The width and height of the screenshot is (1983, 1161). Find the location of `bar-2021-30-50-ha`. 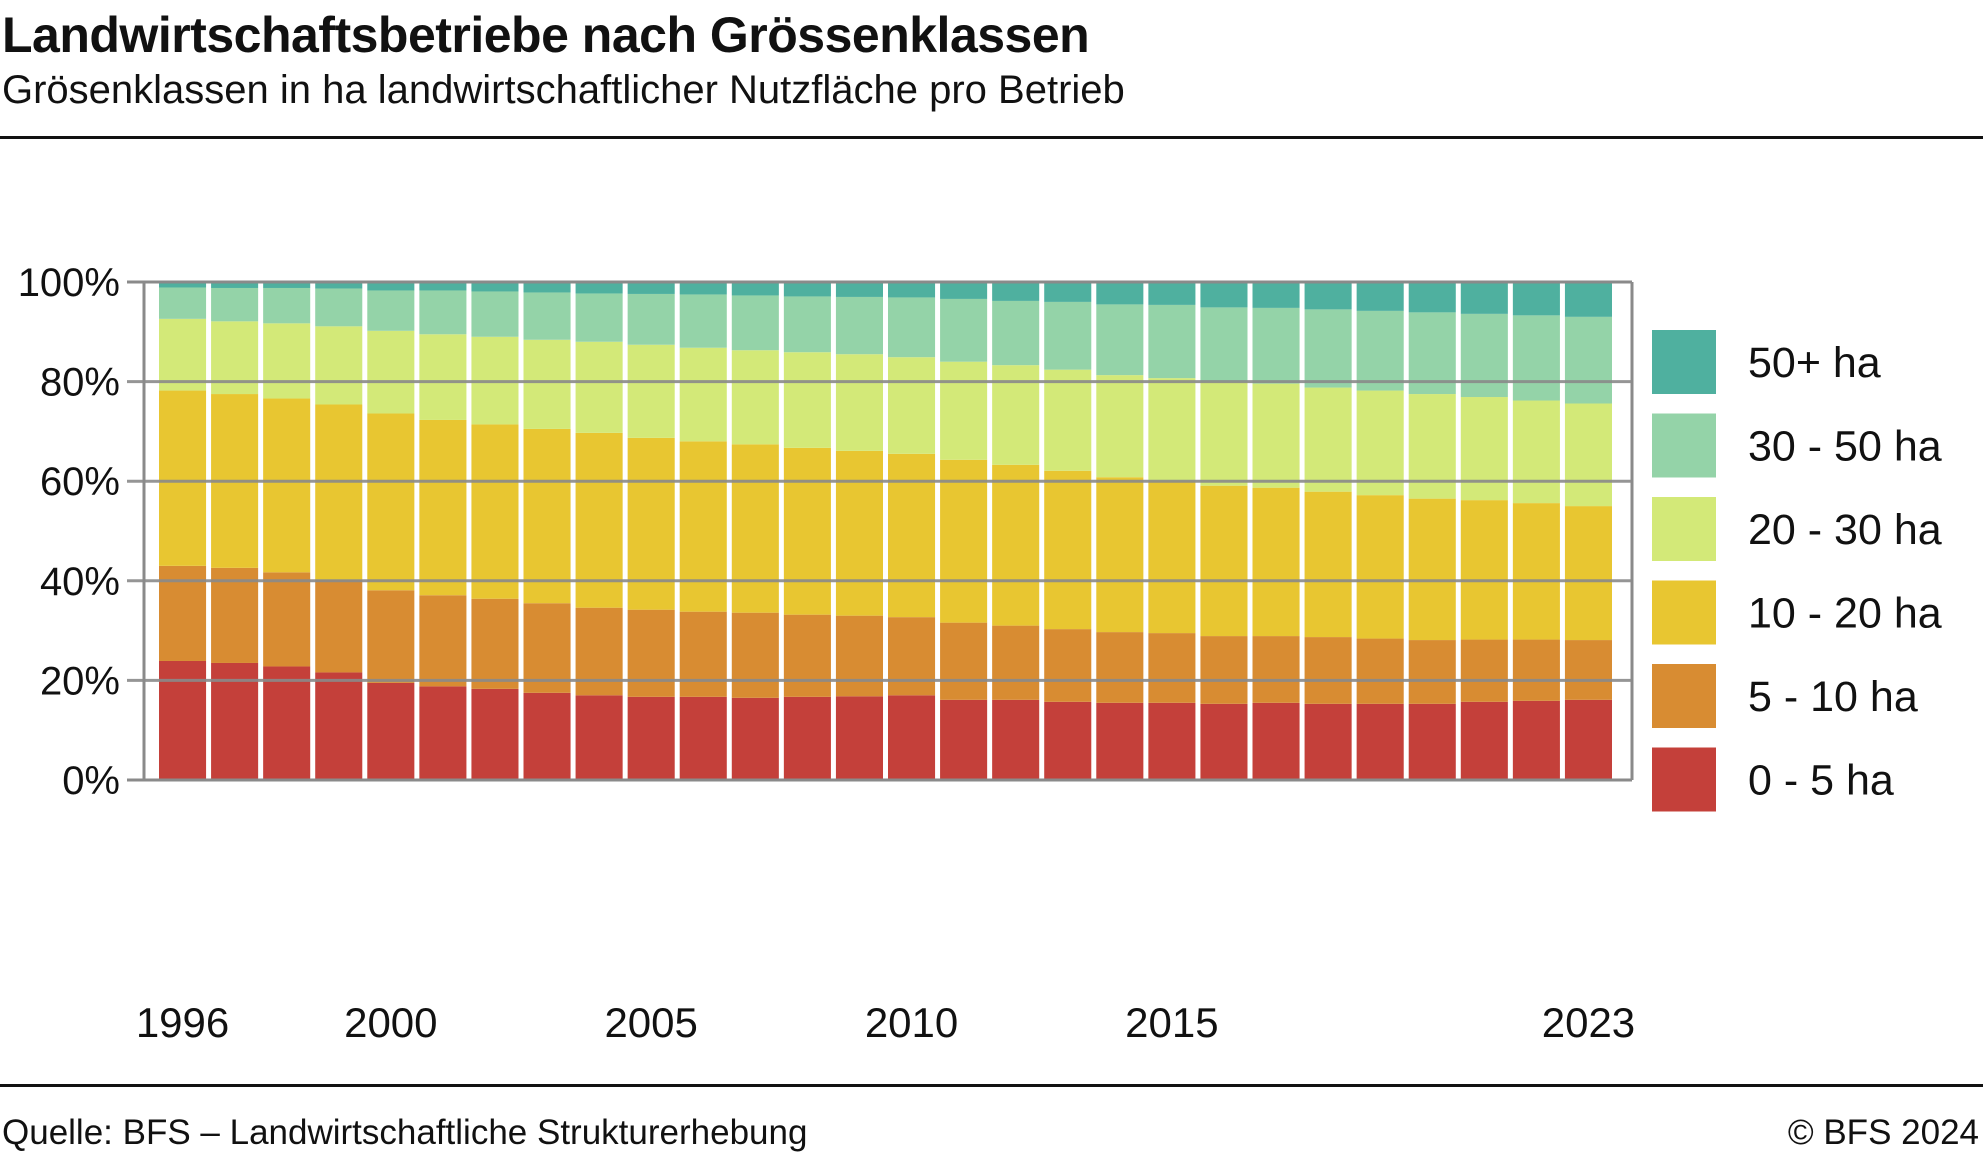

bar-2021-30-50-ha is located at coordinates (1484, 355).